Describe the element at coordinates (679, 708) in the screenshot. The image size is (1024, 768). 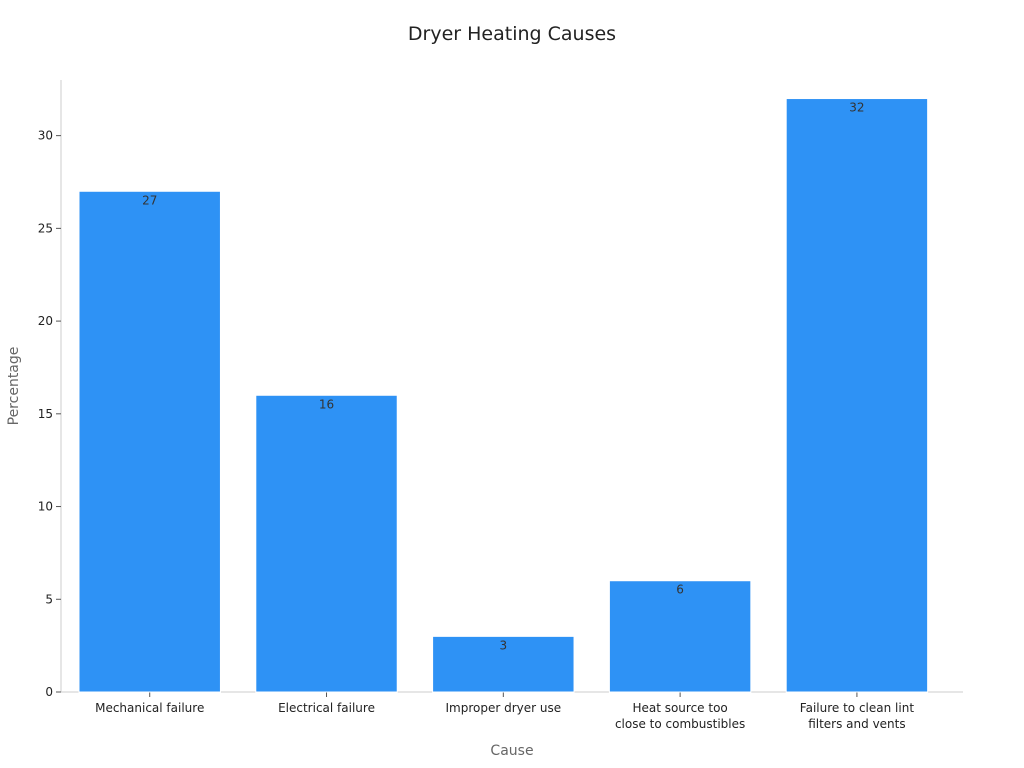
I see `x-tick-label-line: Heat source too` at that location.